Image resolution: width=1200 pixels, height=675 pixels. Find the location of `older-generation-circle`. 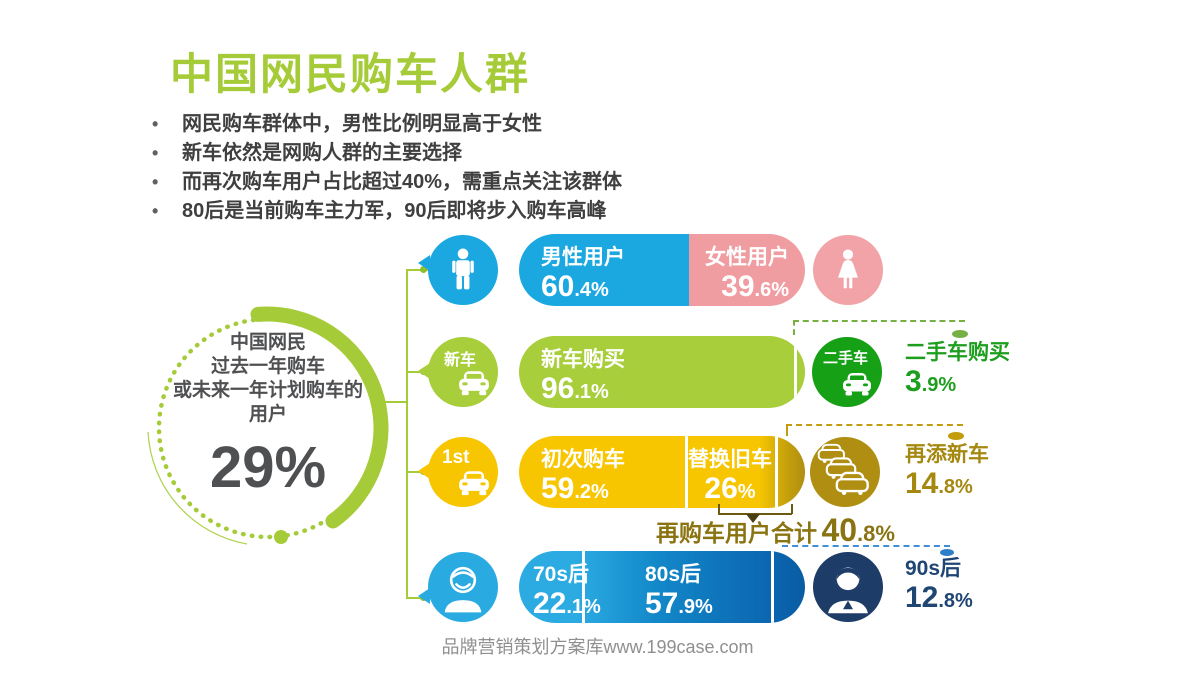

older-generation-circle is located at coordinates (458, 587).